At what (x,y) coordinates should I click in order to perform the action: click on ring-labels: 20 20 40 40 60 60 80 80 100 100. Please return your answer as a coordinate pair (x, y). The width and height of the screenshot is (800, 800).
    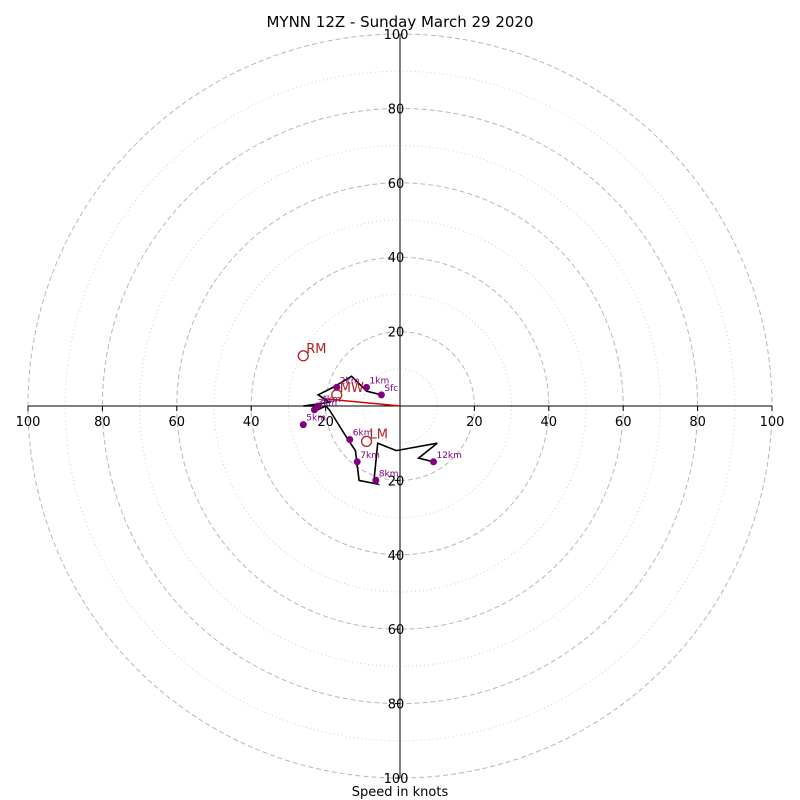
    Looking at the image, I should click on (396, 407).